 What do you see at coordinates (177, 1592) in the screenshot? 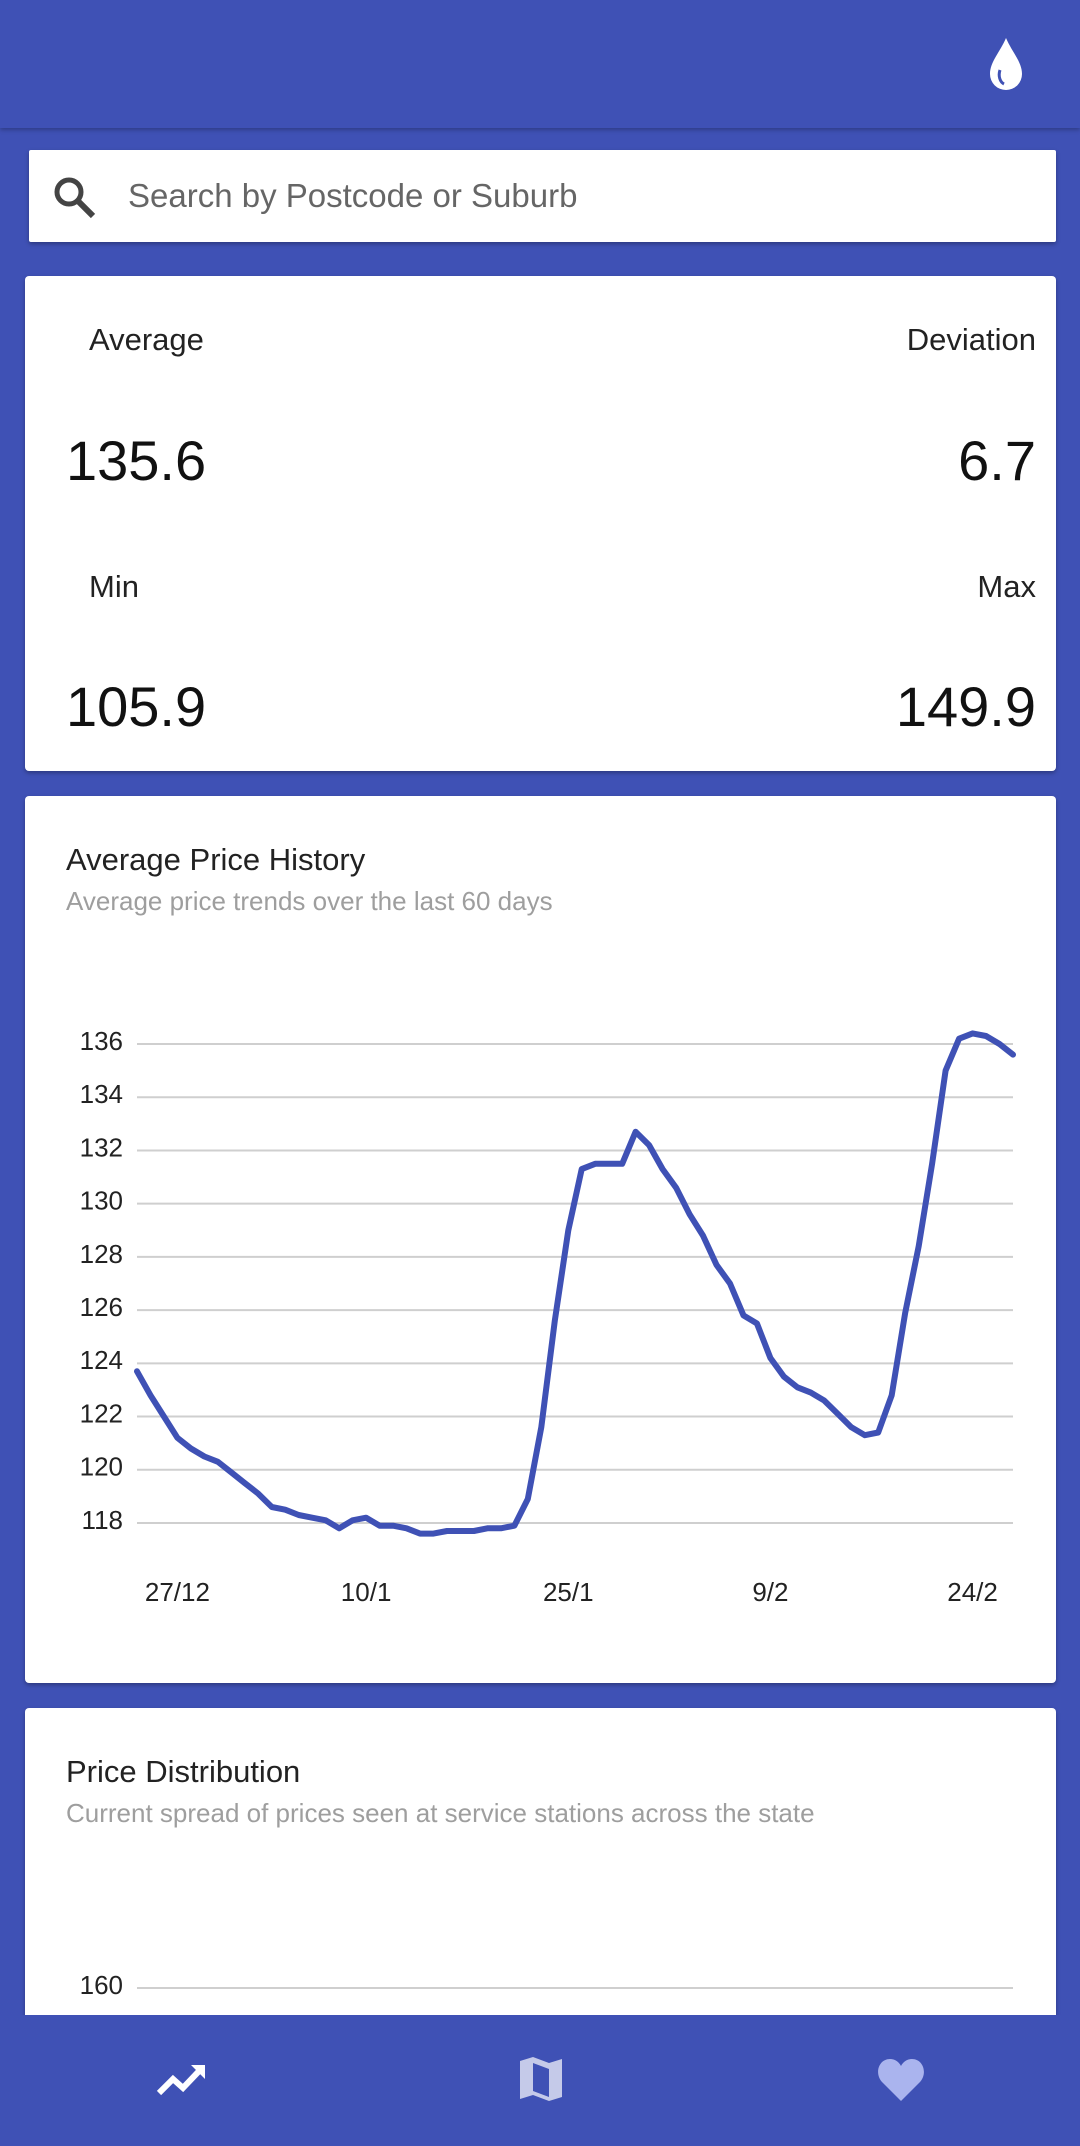
I see `x-tick-label: 27/12` at bounding box center [177, 1592].